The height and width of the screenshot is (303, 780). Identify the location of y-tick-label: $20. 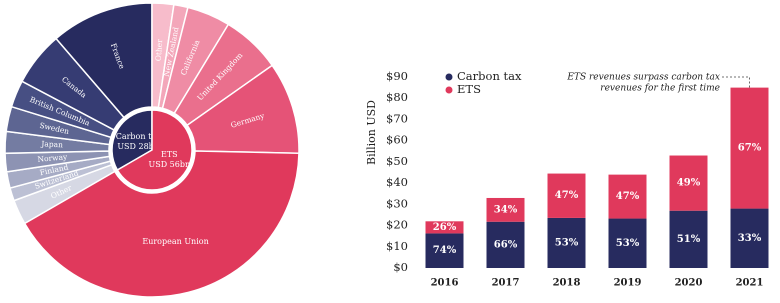
(397, 225).